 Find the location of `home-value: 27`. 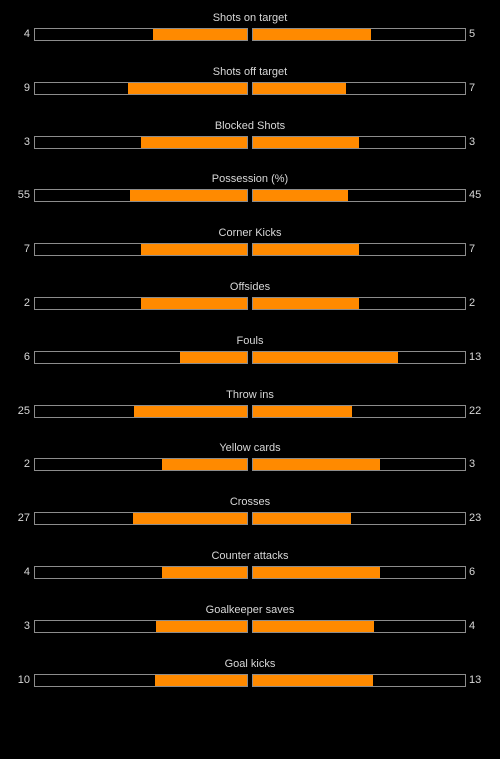

home-value: 27 is located at coordinates (23, 518).